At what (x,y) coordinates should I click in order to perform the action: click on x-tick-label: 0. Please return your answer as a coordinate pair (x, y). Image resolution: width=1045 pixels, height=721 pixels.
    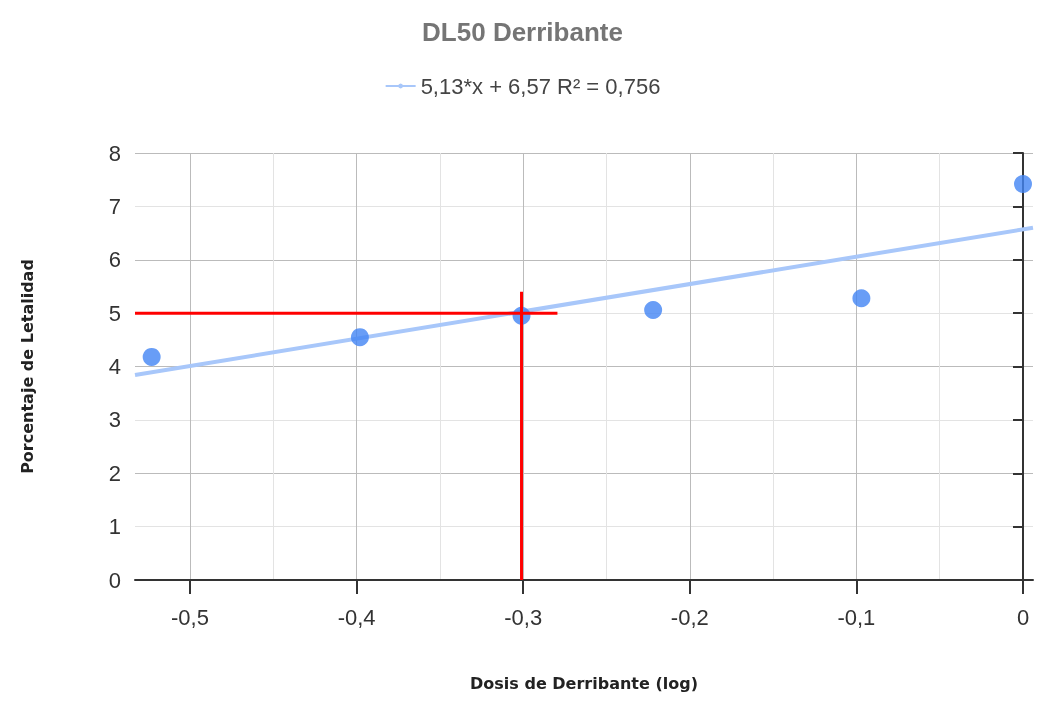
    Looking at the image, I should click on (1023, 617).